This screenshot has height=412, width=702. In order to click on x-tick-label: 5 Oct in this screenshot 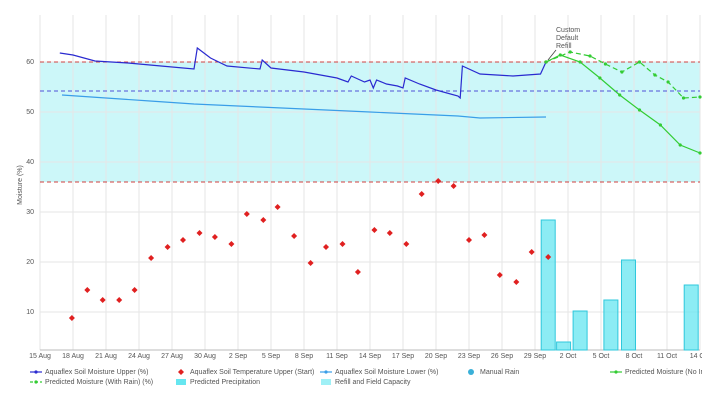, I will do `click(601, 356)`.